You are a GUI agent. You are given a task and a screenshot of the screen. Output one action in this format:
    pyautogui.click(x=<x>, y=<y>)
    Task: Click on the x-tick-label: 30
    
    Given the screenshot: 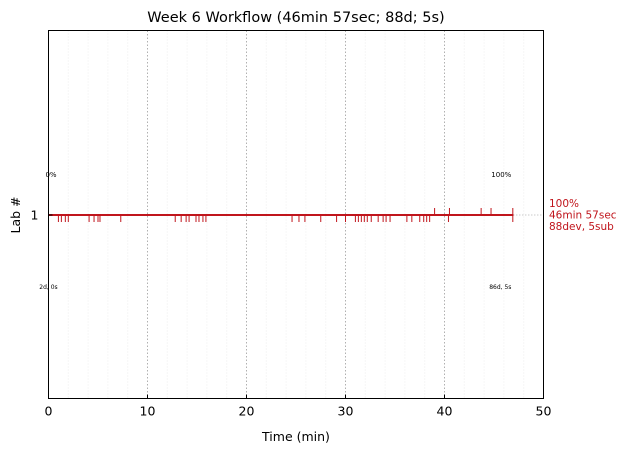 What is the action you would take?
    pyautogui.click(x=346, y=411)
    